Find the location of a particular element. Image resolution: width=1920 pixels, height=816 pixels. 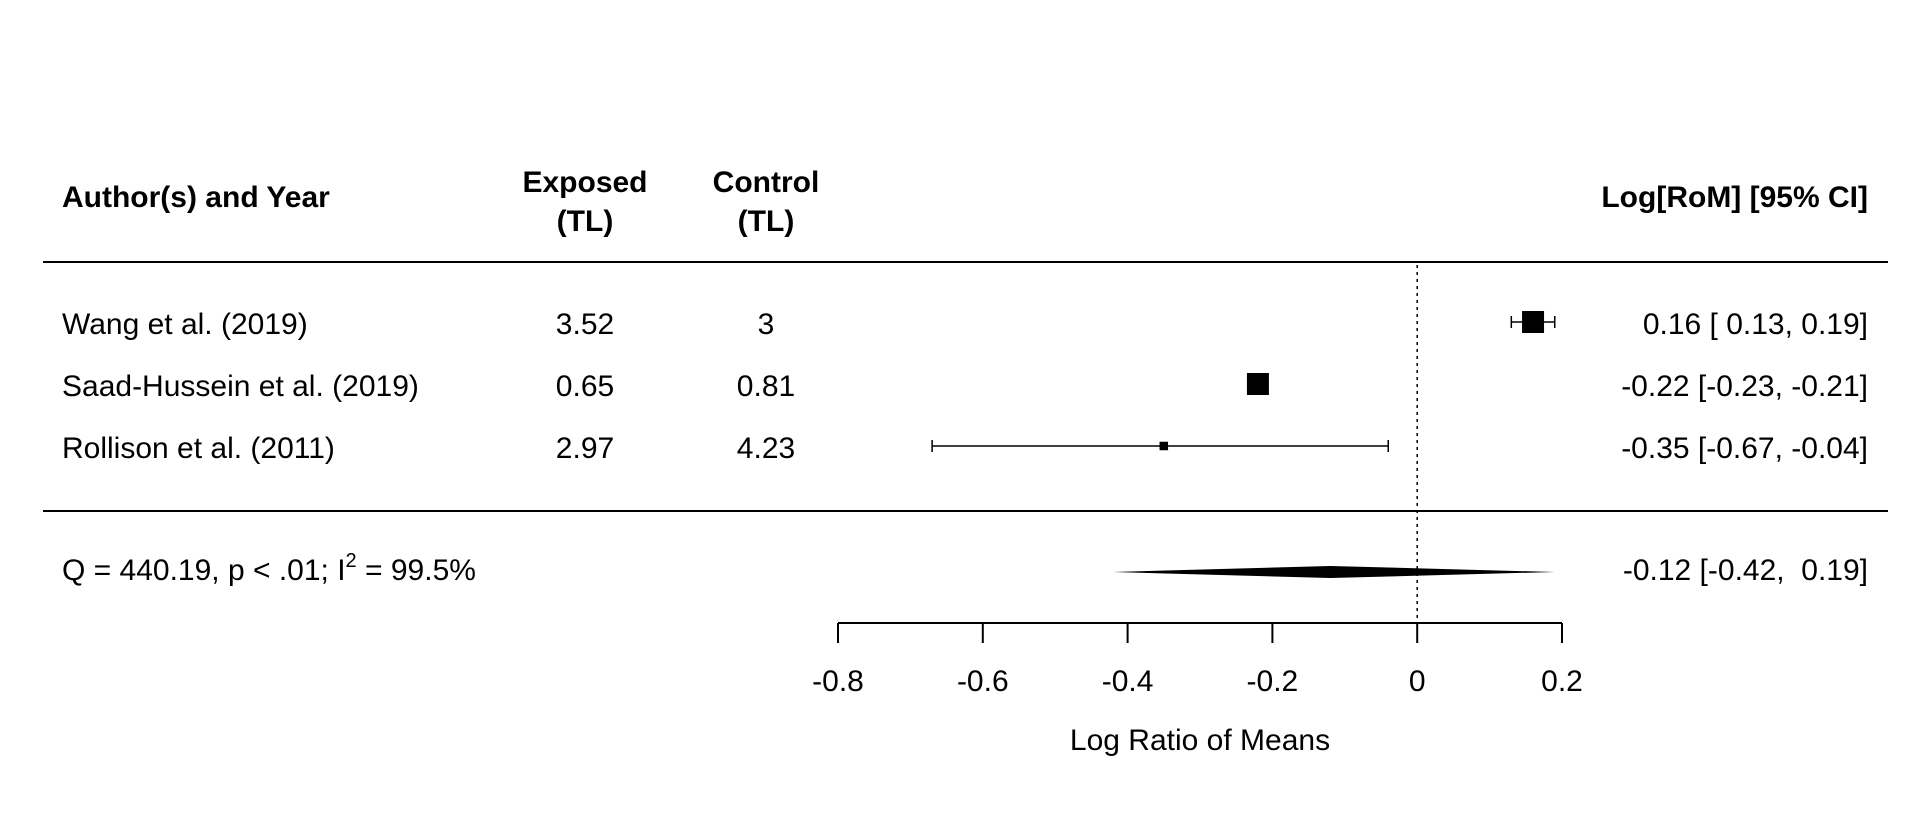

x-tick-label: 0.2 is located at coordinates (1562, 681).